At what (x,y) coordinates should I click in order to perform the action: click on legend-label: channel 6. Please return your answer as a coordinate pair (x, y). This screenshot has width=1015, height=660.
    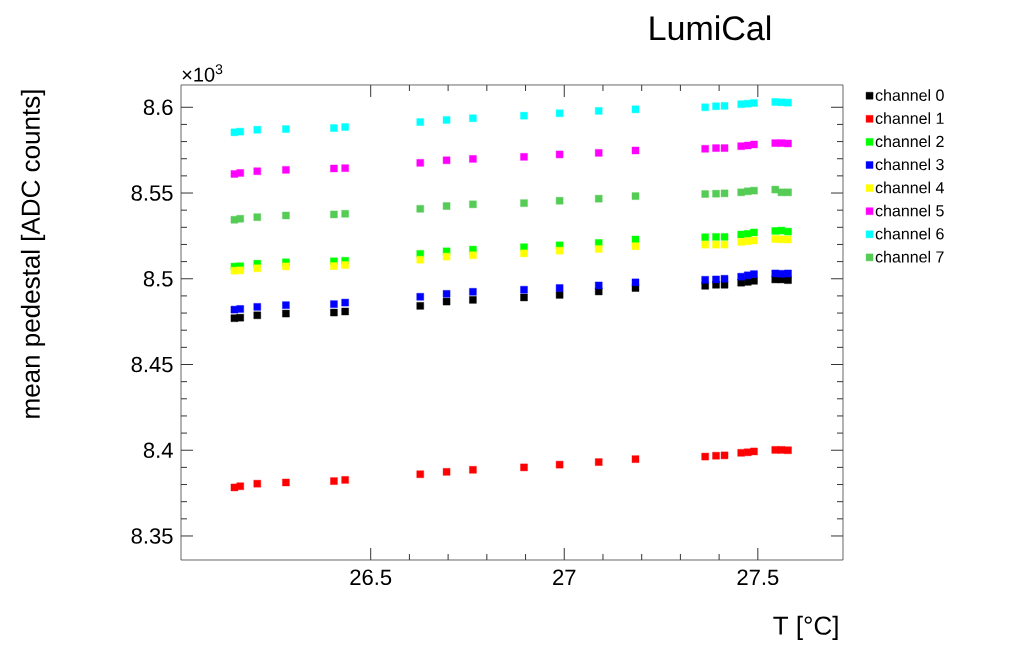
    Looking at the image, I should click on (909, 233).